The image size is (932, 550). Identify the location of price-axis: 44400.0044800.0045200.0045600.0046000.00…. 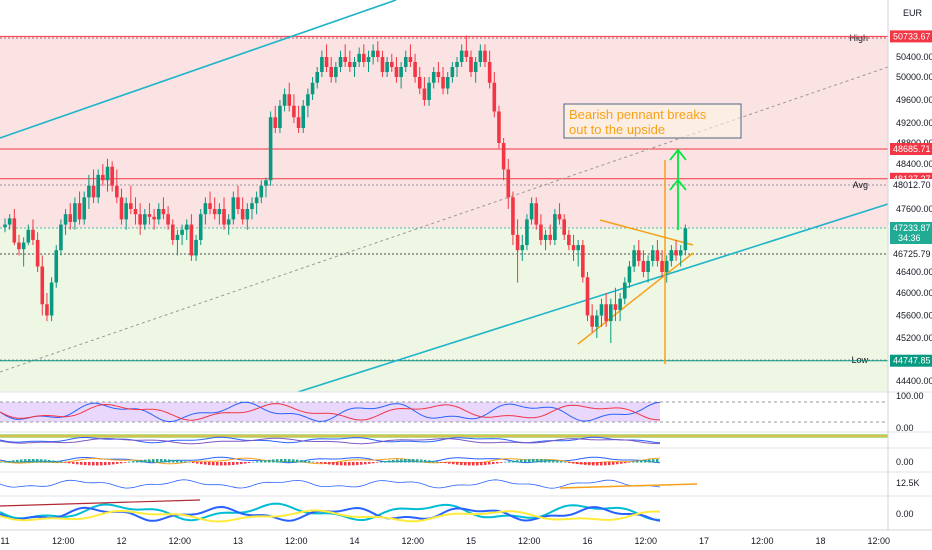
(911, 208).